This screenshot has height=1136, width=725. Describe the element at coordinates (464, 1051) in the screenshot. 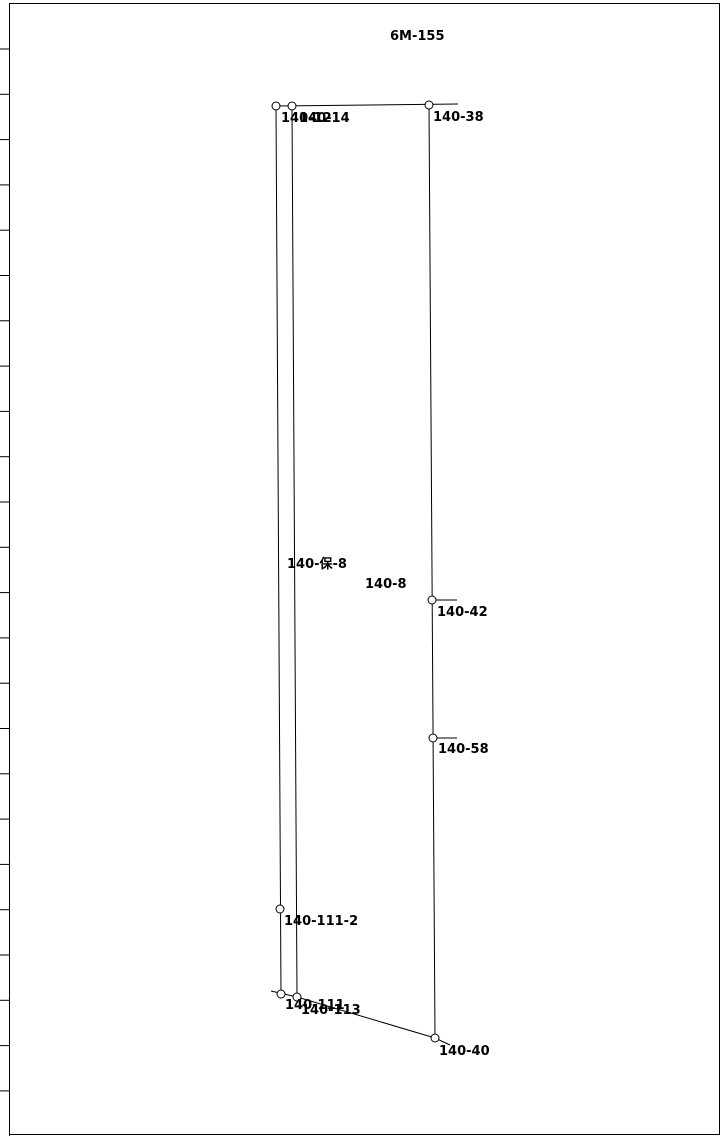

I see `label-140-40: 140-40` at that location.